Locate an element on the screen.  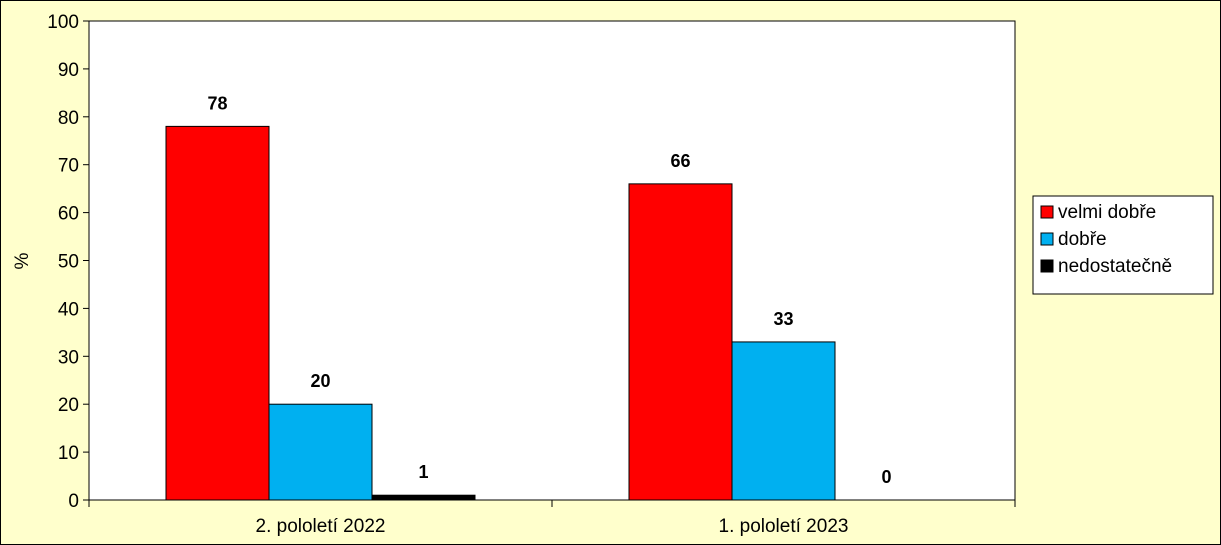
y-tick-label: 50 is located at coordinates (68, 262).